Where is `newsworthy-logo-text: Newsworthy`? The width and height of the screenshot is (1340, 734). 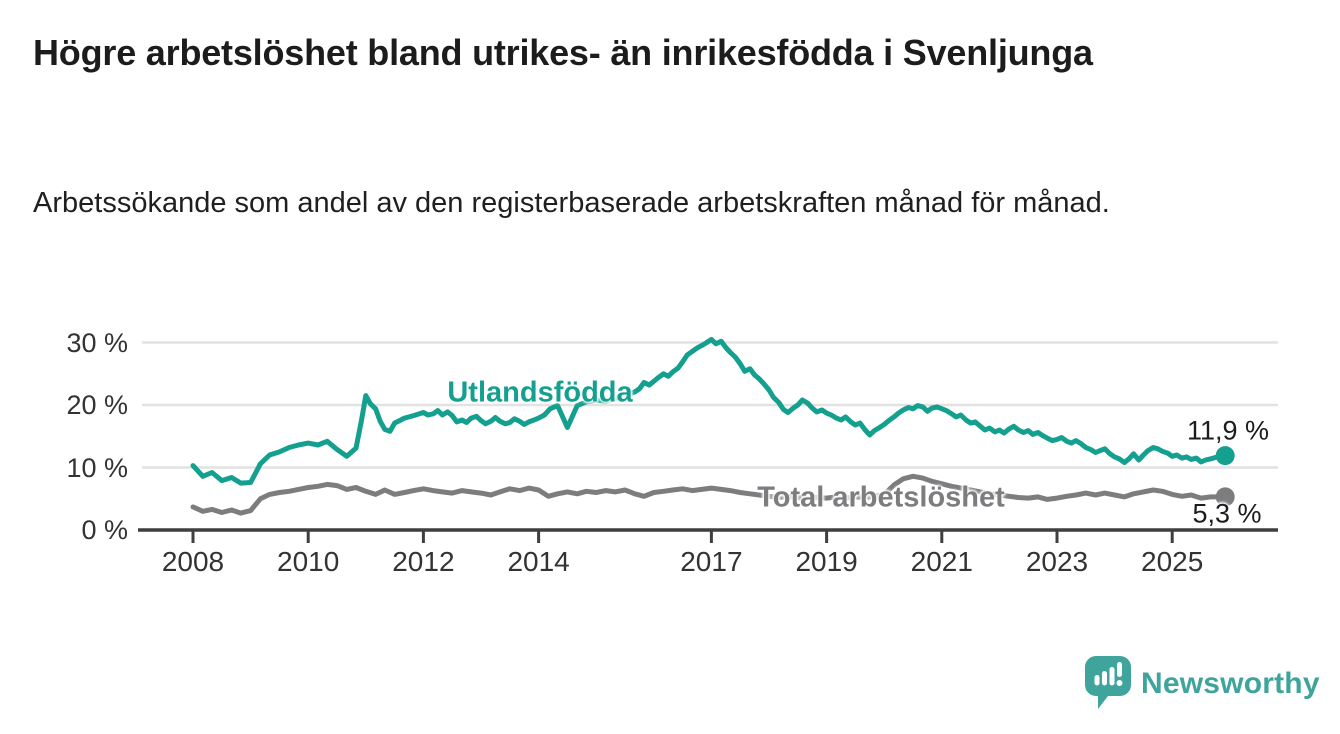 newsworthy-logo-text: Newsworthy is located at coordinates (1230, 683).